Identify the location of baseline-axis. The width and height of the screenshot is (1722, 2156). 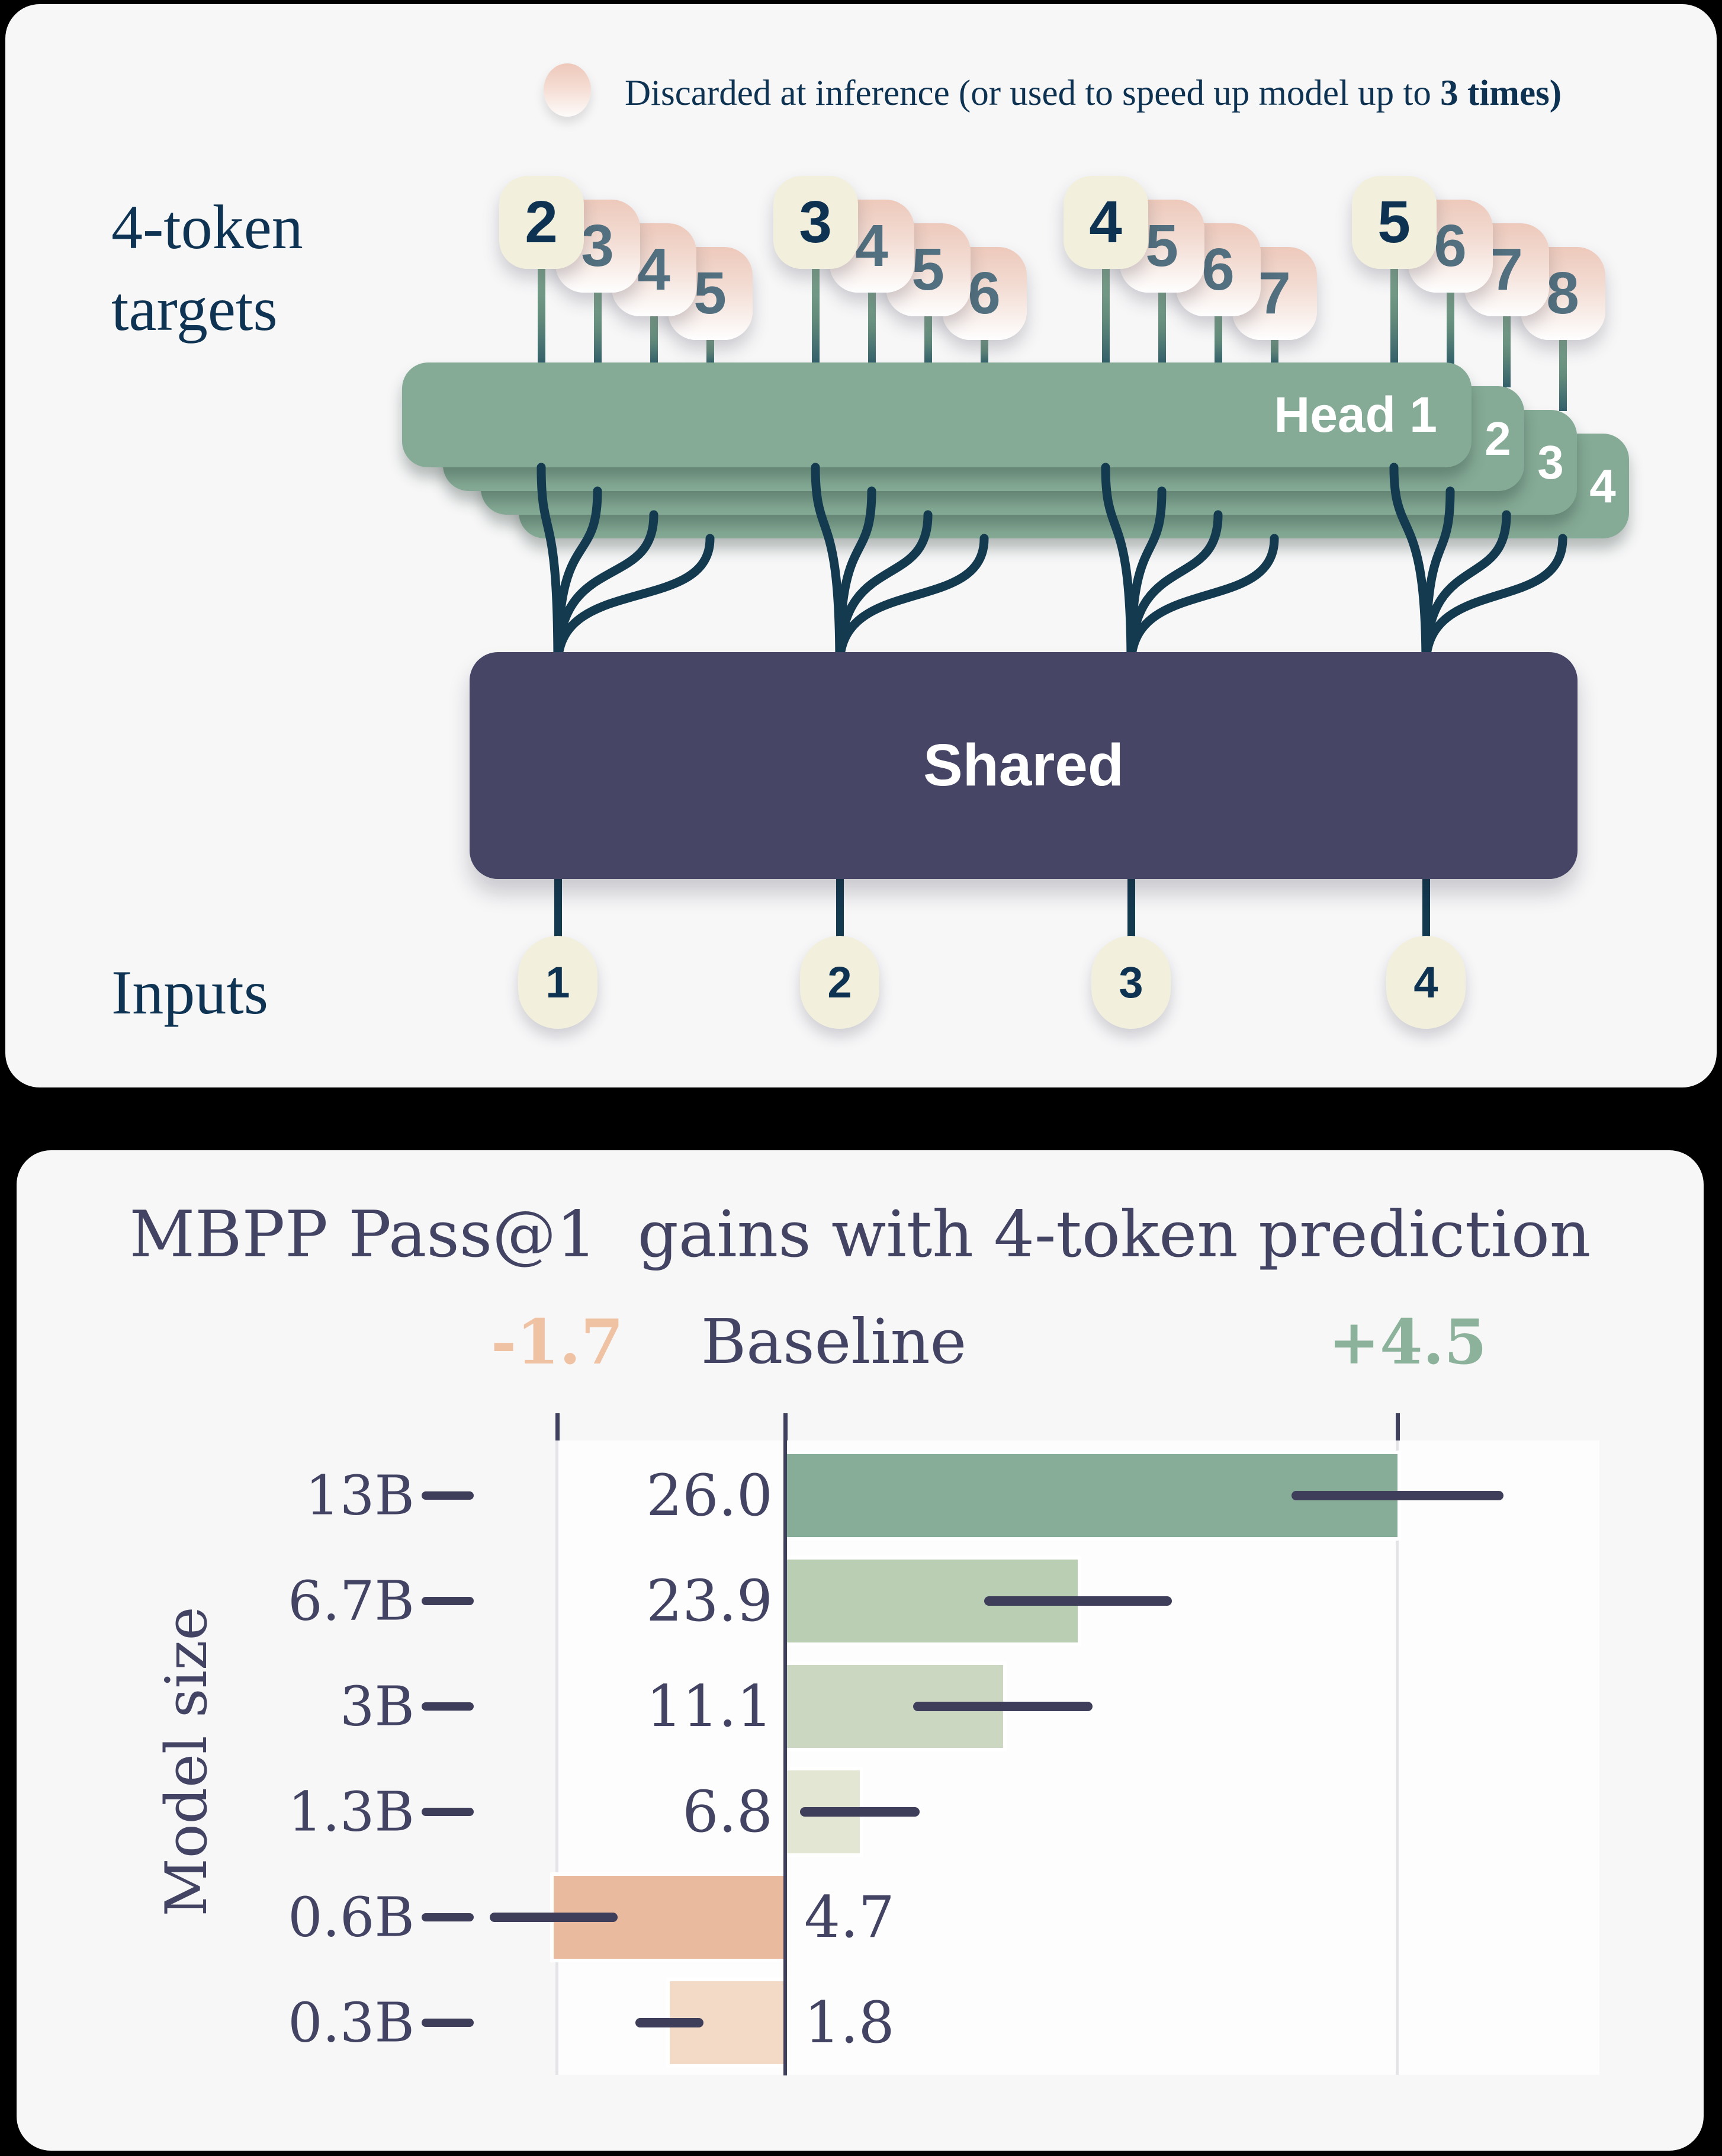
(785, 1757).